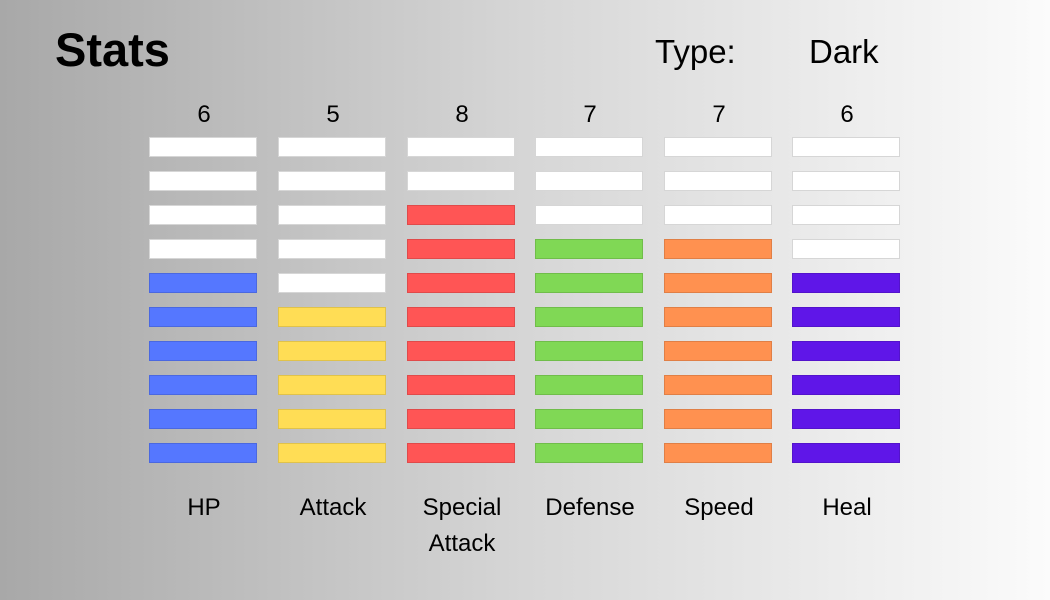 The width and height of the screenshot is (1050, 600). Describe the element at coordinates (590, 114) in the screenshot. I see `stat-value-defense: 7` at that location.